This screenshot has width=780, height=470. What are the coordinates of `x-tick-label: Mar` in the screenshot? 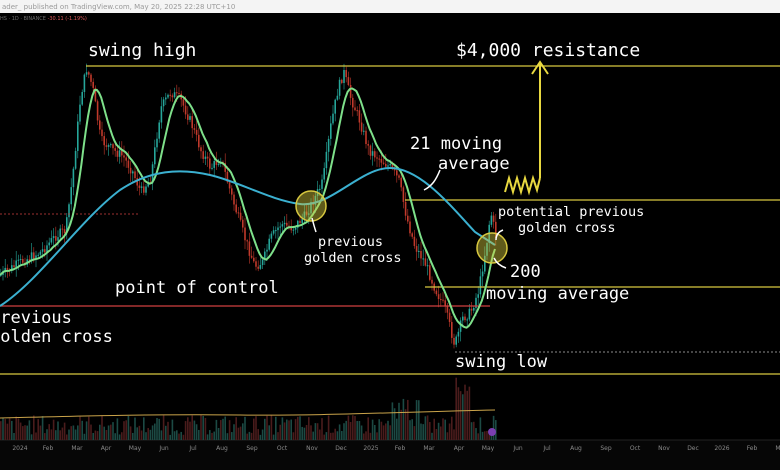 It's located at (77, 448).